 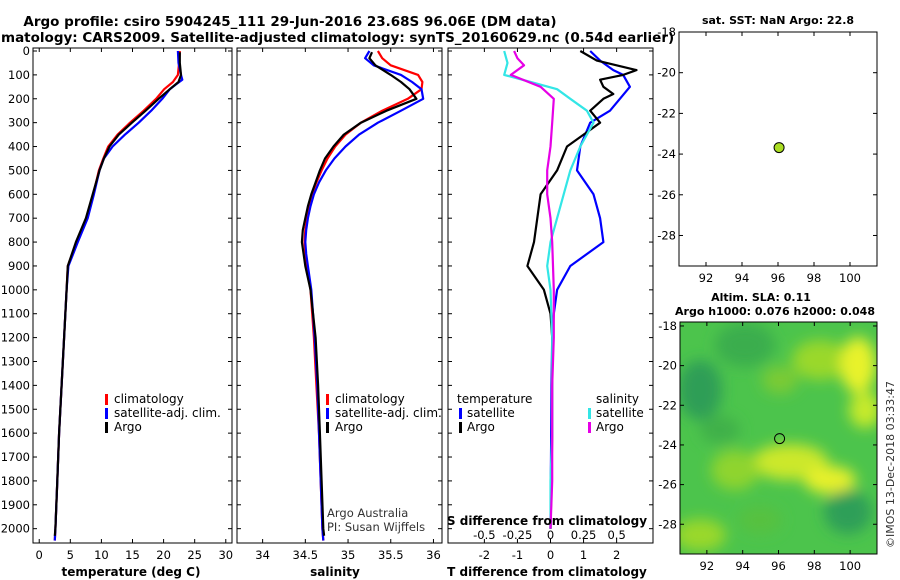 What do you see at coordinates (666, 154) in the screenshot?
I see `map-y-tick-label: -24` at bounding box center [666, 154].